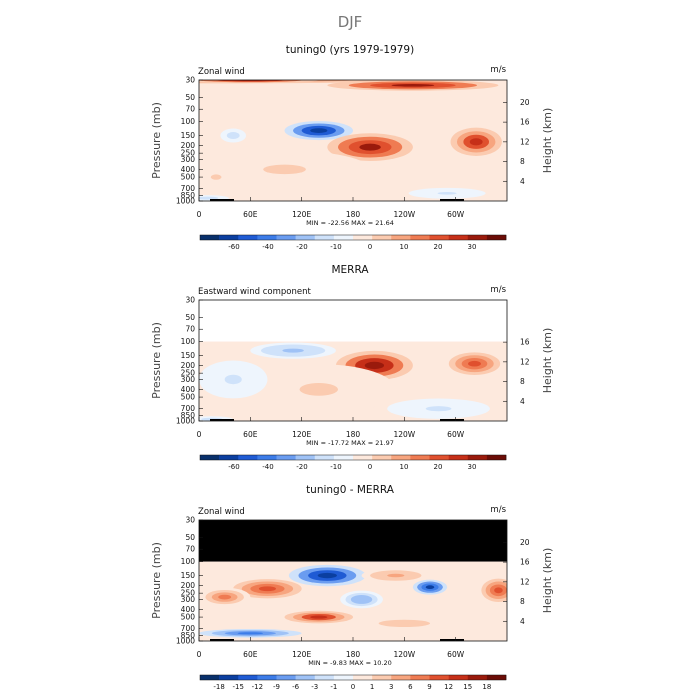  I want to click on y2-tick-label: 16, so click(525, 122).